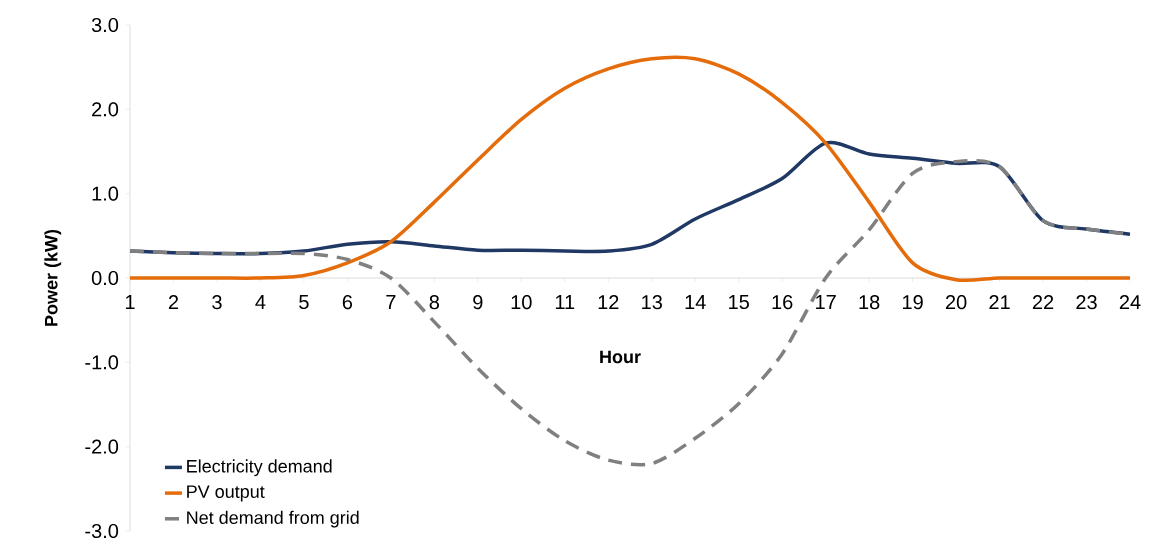 The height and width of the screenshot is (544, 1155). I want to click on x-tick-label: 22, so click(1043, 302).